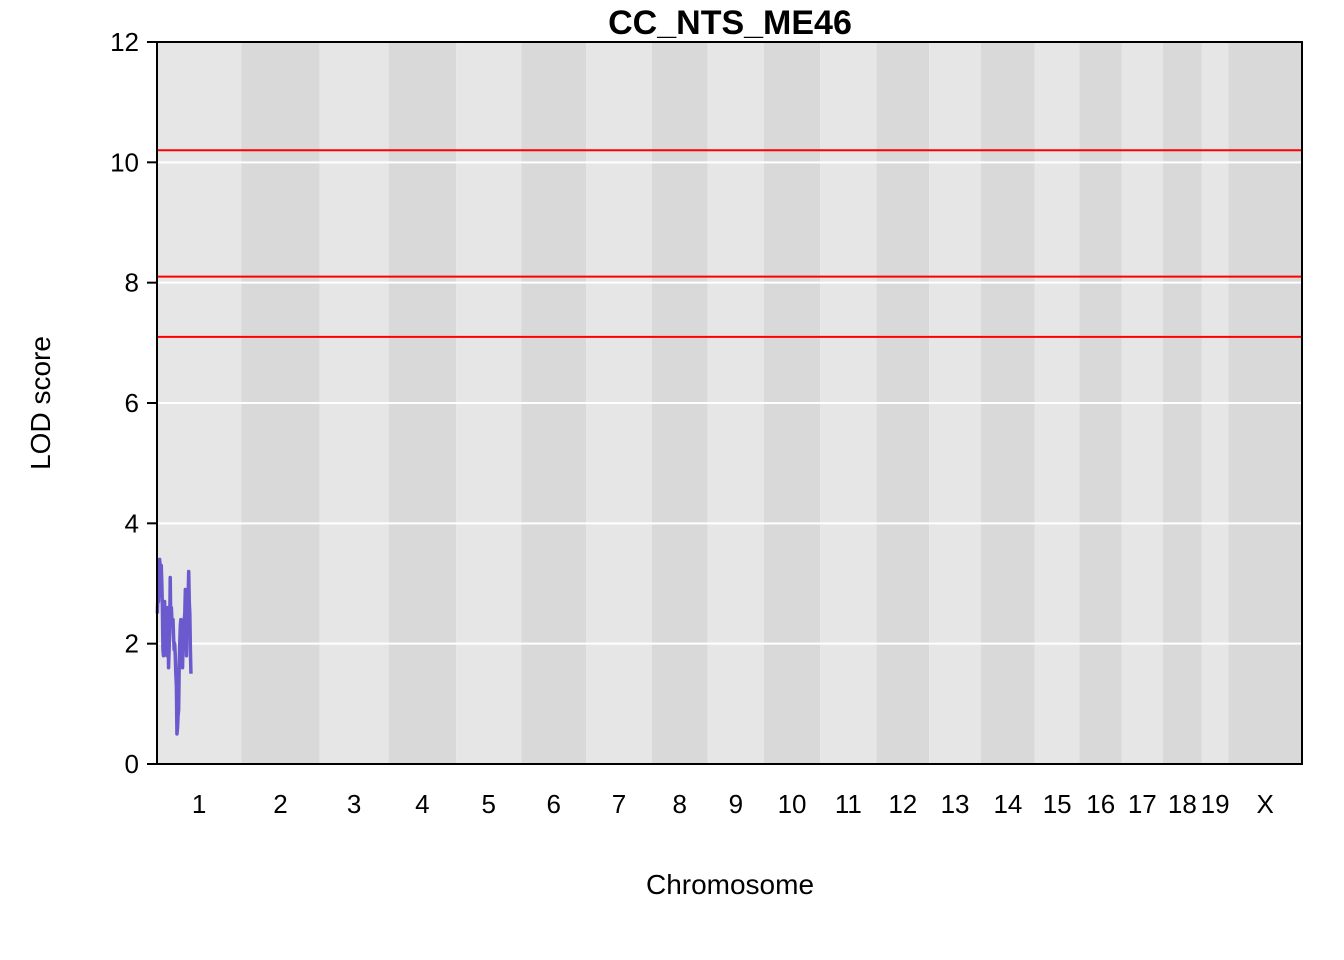 This screenshot has height=960, width=1344. I want to click on y-axis: 0 2 4 6 8 10 12, so click(133, 403).